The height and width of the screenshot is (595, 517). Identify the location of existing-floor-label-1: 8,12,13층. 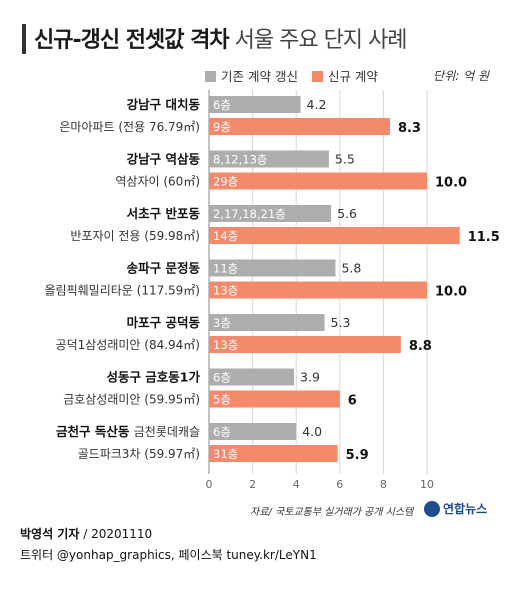
(240, 160).